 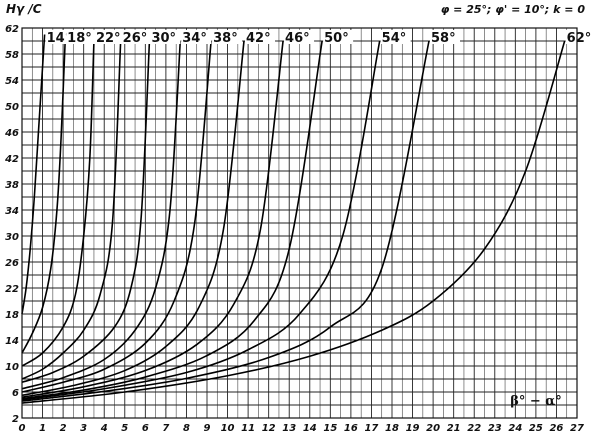 What do you see at coordinates (12, 315) in the screenshot?
I see `y-tick-label: 18` at bounding box center [12, 315].